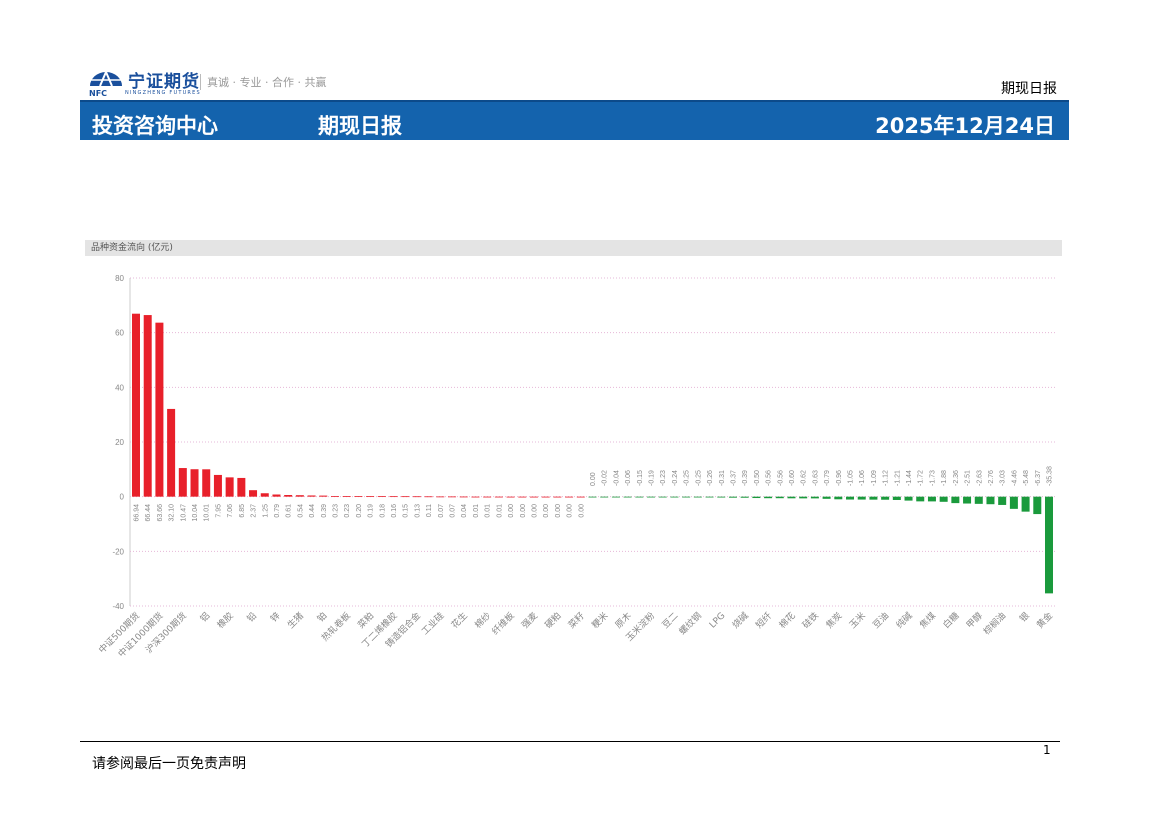 This screenshot has width=1169, height=827. Describe the element at coordinates (717, 620) in the screenshot. I see `category-label: LPG` at that location.